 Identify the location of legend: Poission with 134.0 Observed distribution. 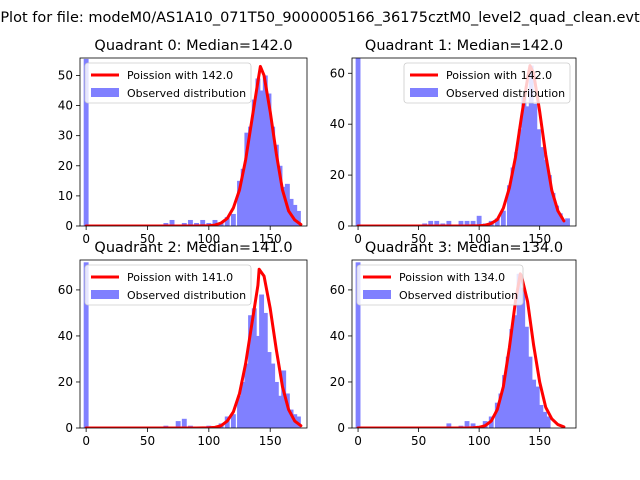
(440, 285).